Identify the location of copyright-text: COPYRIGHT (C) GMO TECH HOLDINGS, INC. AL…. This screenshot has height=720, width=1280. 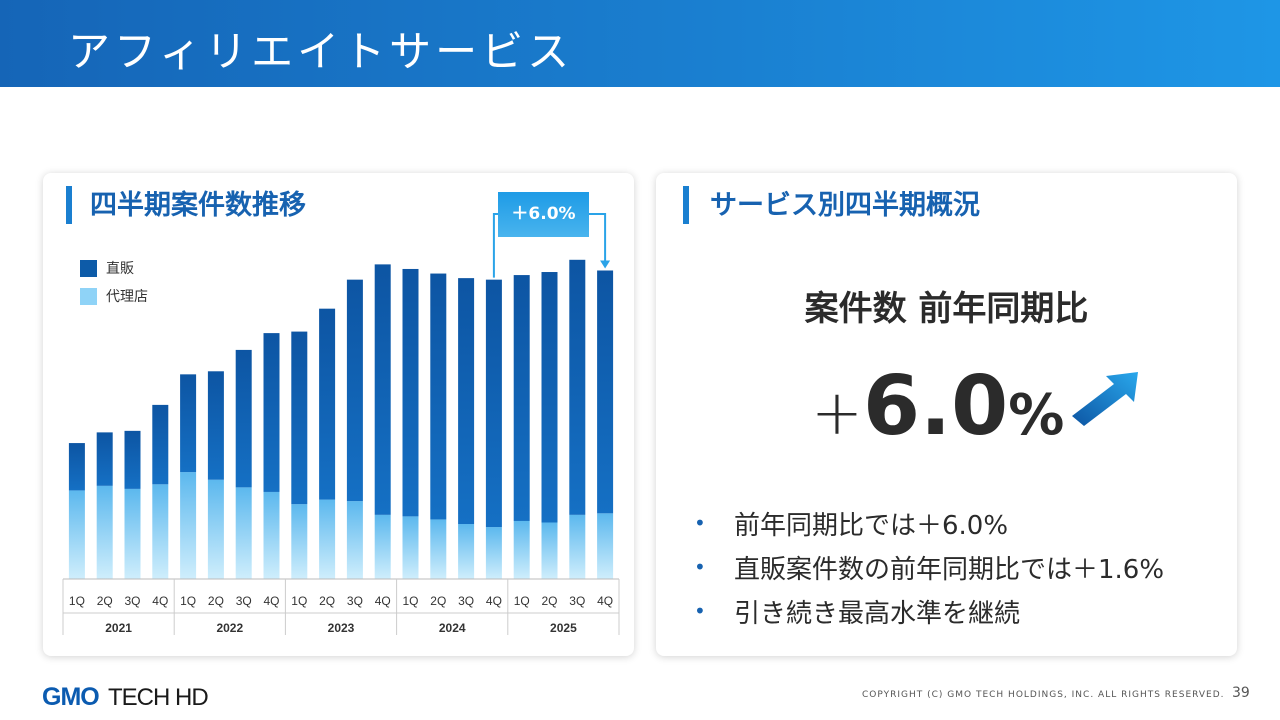
(1043, 695).